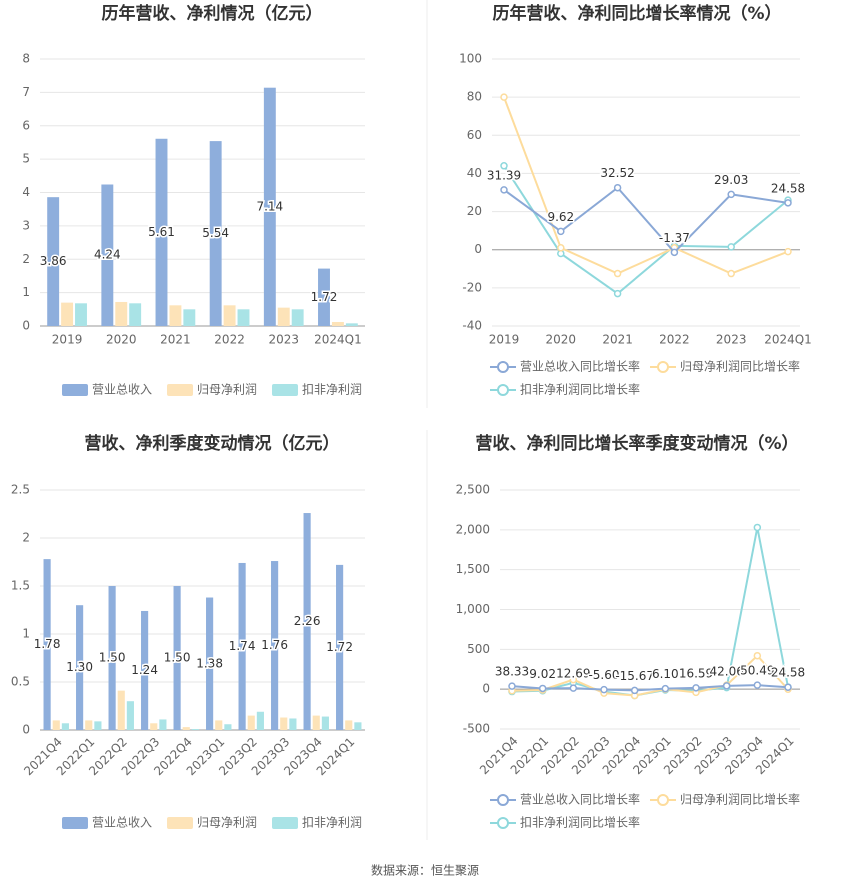 The width and height of the screenshot is (850, 891). I want to click on y-tick-label: 60, so click(474, 135).